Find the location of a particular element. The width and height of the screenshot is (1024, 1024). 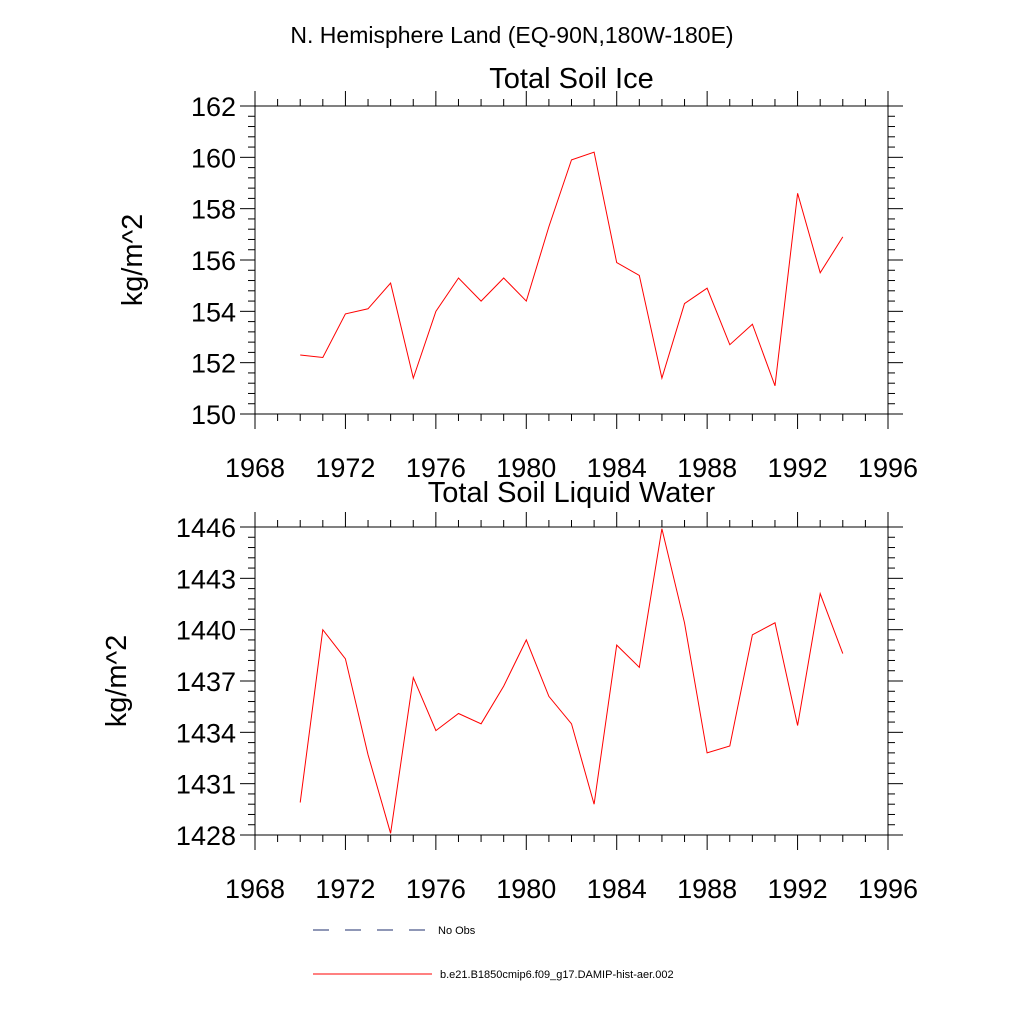

chart-title: Total Soil Liquid Water is located at coordinates (572, 493).